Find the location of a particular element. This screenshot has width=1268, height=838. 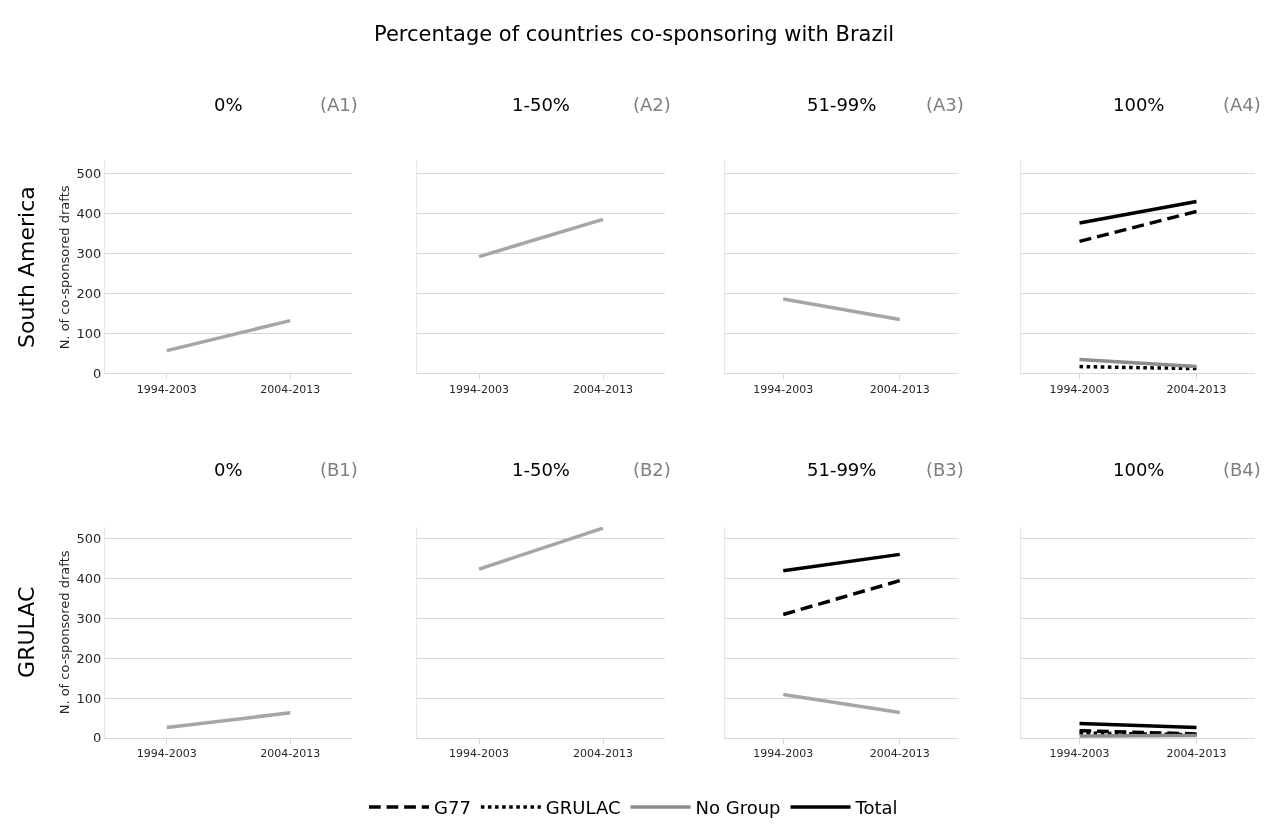

legend-label: G77 is located at coordinates (452, 808).